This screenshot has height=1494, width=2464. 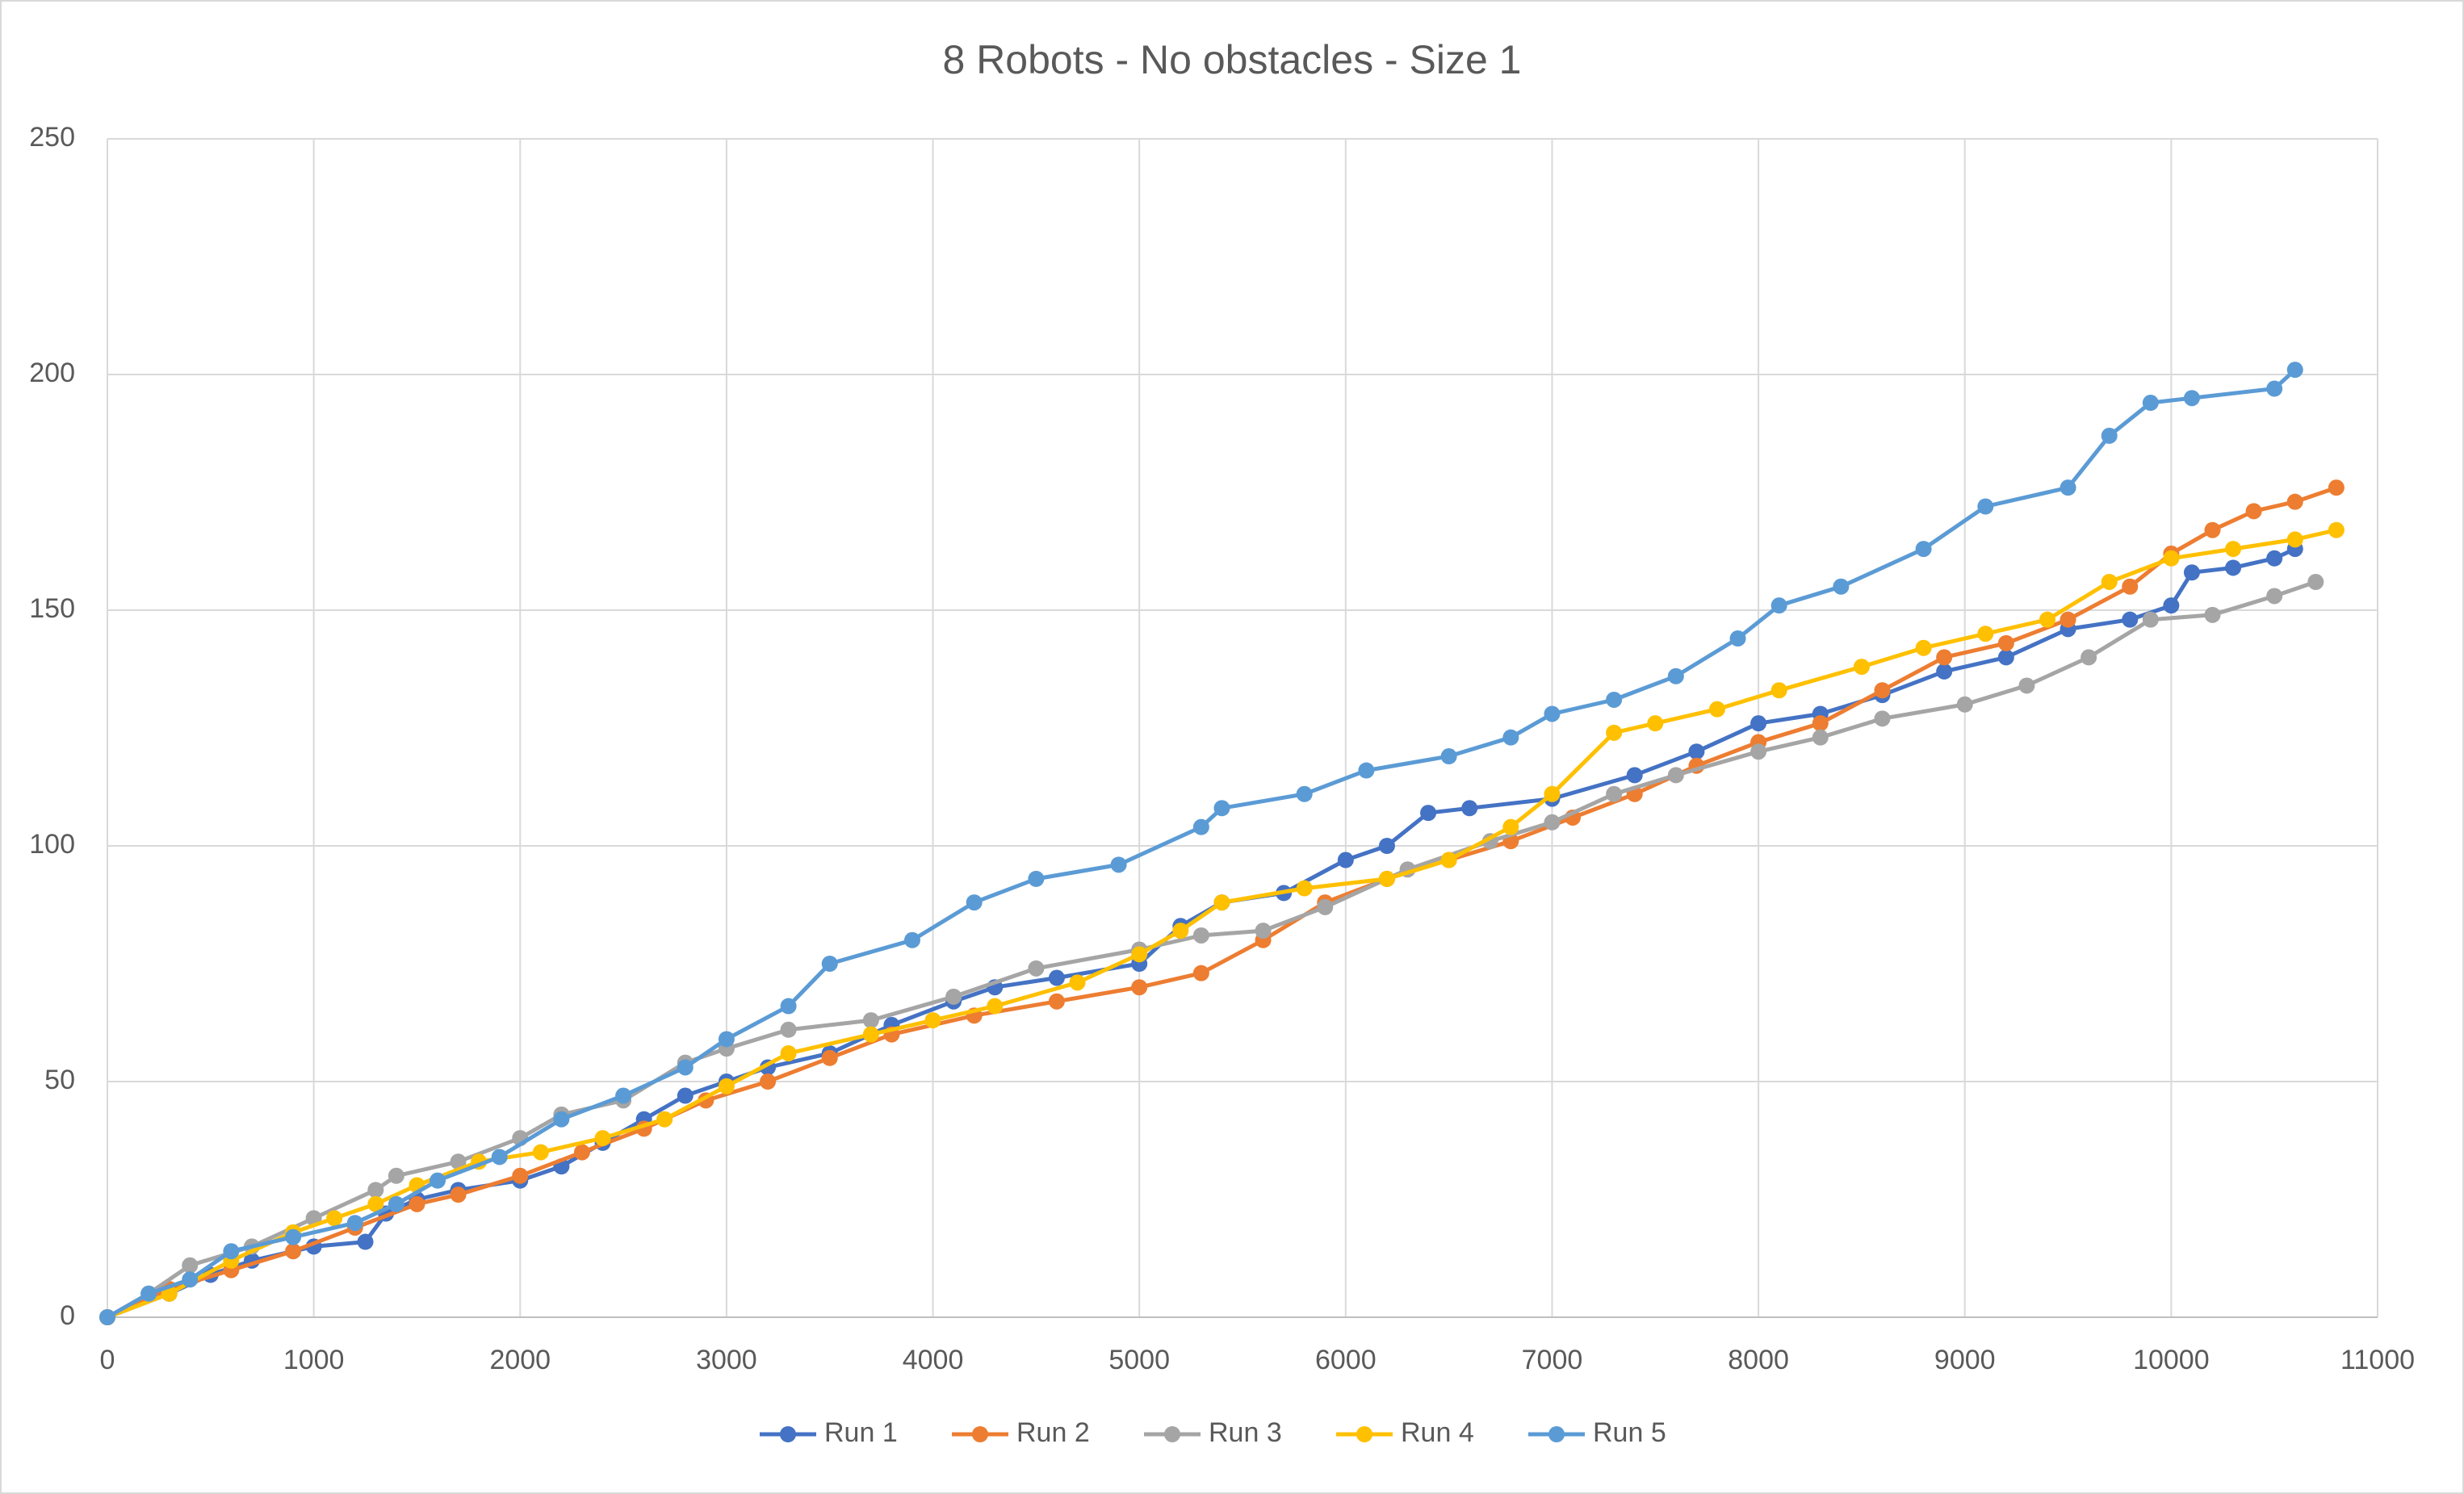 I want to click on y-tick-label: 150, so click(x=52, y=609).